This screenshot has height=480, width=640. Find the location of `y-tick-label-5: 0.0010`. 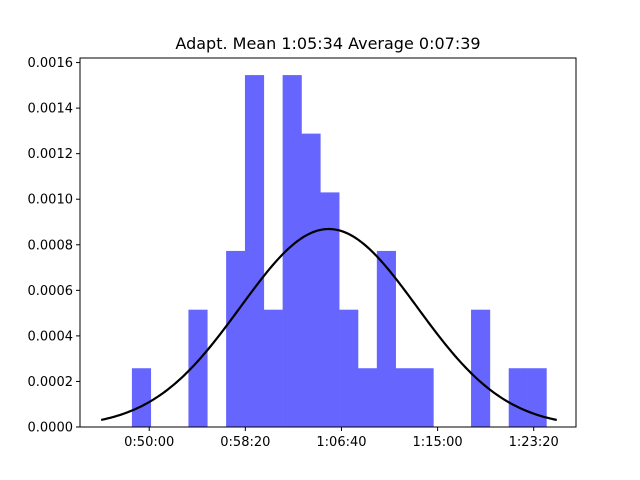

y-tick-label-5: 0.0010 is located at coordinates (51, 200).